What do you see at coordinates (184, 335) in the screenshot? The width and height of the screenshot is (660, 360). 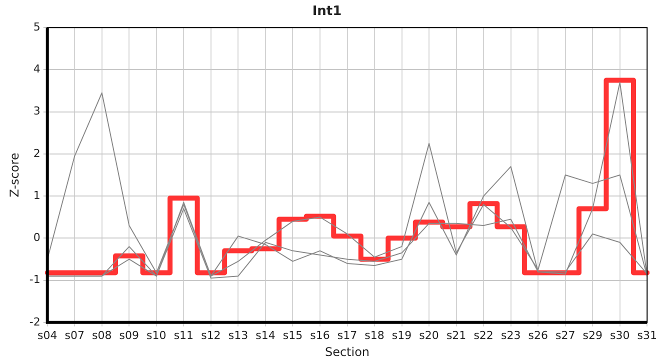 I see `x-tick-label: s11` at bounding box center [184, 335].